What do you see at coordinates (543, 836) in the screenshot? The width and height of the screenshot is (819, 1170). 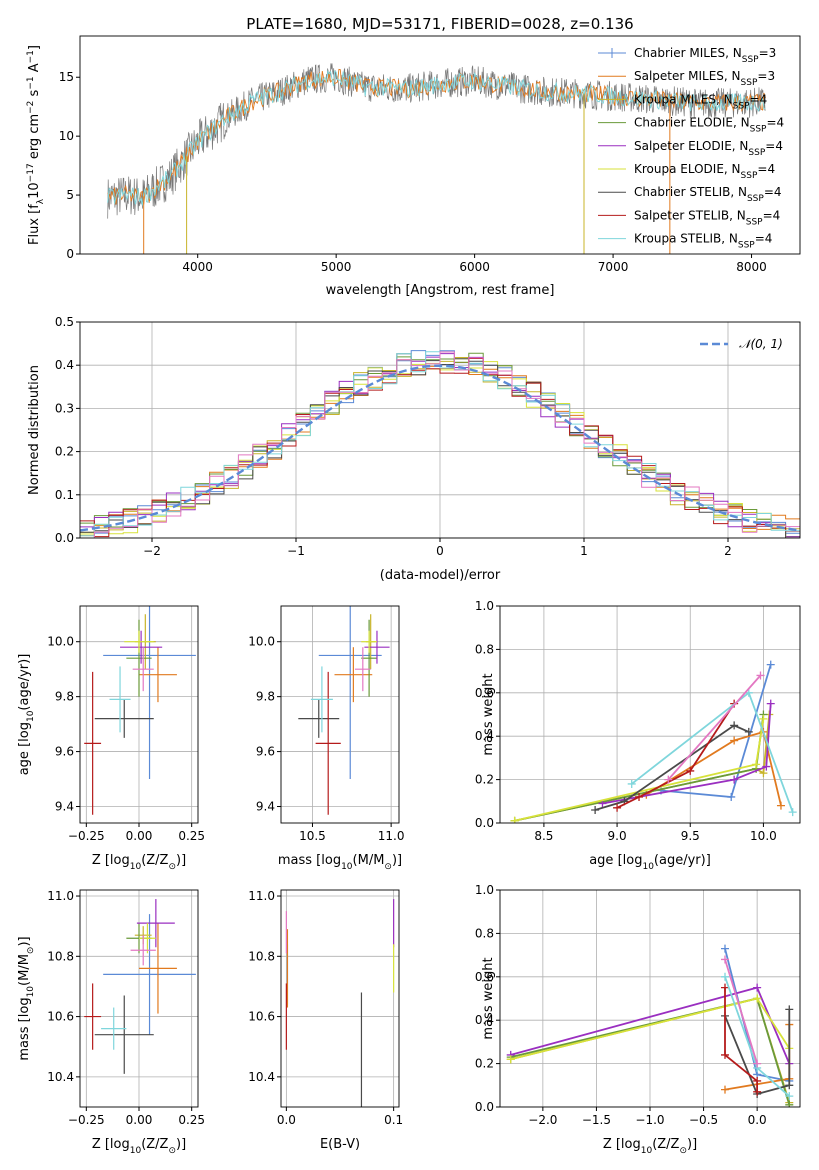 I see `x-tick-label: 8.5` at bounding box center [543, 836].